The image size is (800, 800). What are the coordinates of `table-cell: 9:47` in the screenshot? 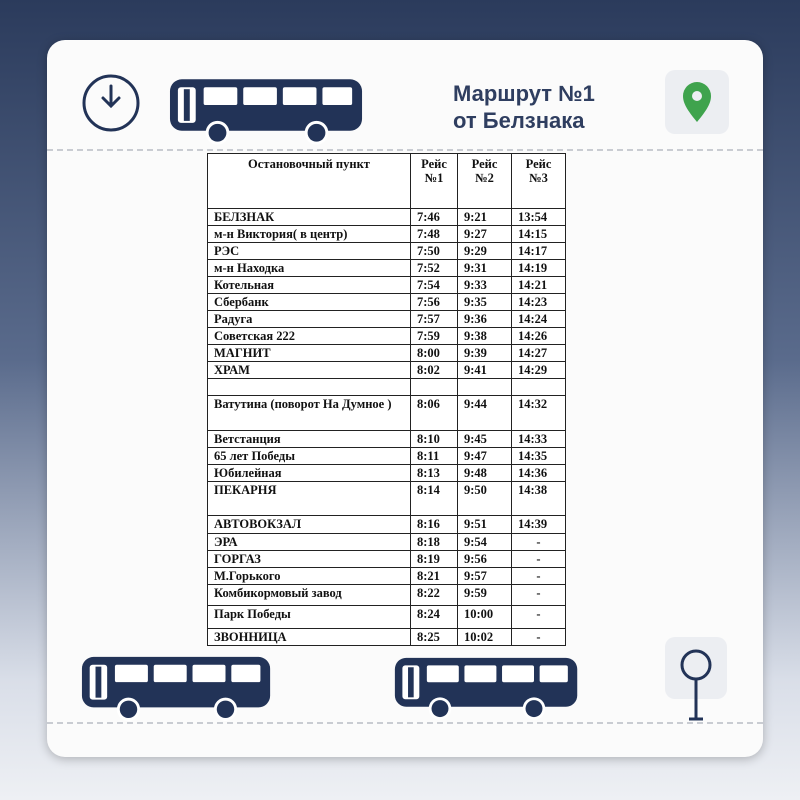 It's located at (484, 456).